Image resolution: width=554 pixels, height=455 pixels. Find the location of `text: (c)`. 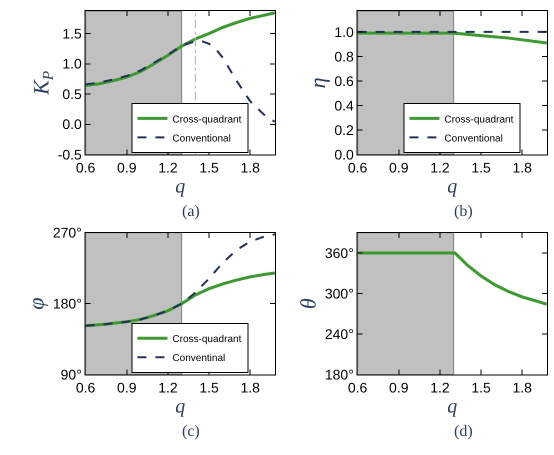

text: (c) is located at coordinates (191, 431).